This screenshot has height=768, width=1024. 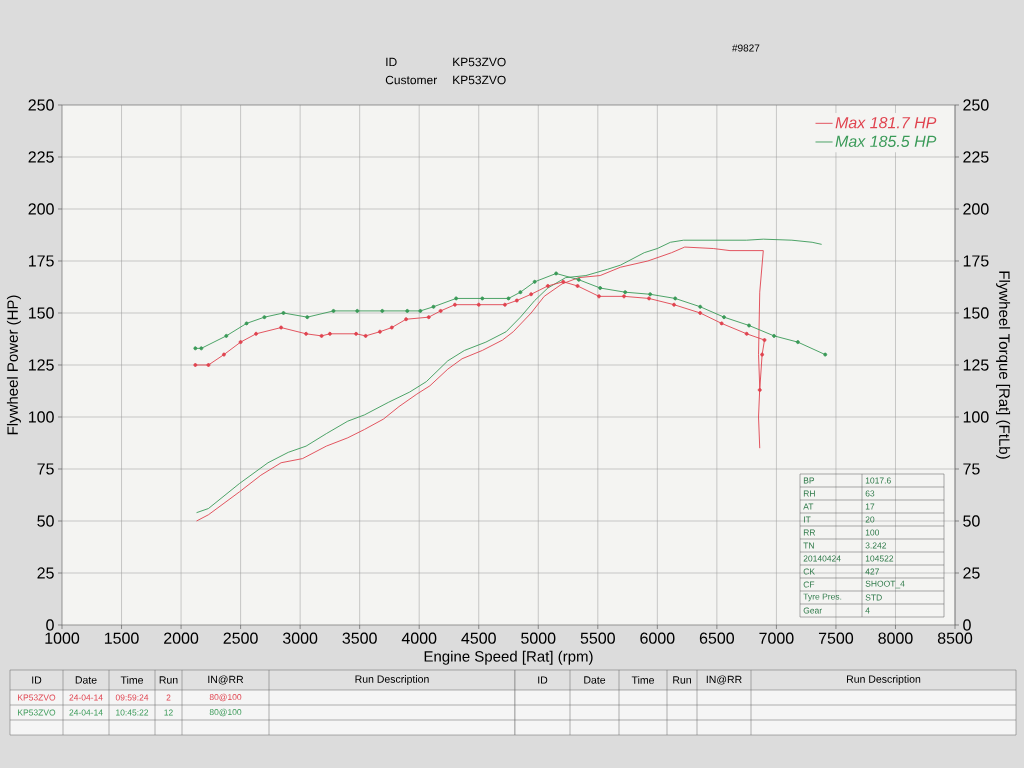 What do you see at coordinates (886, 122) in the screenshot?
I see `legend-label: Max 181.7 HP` at bounding box center [886, 122].